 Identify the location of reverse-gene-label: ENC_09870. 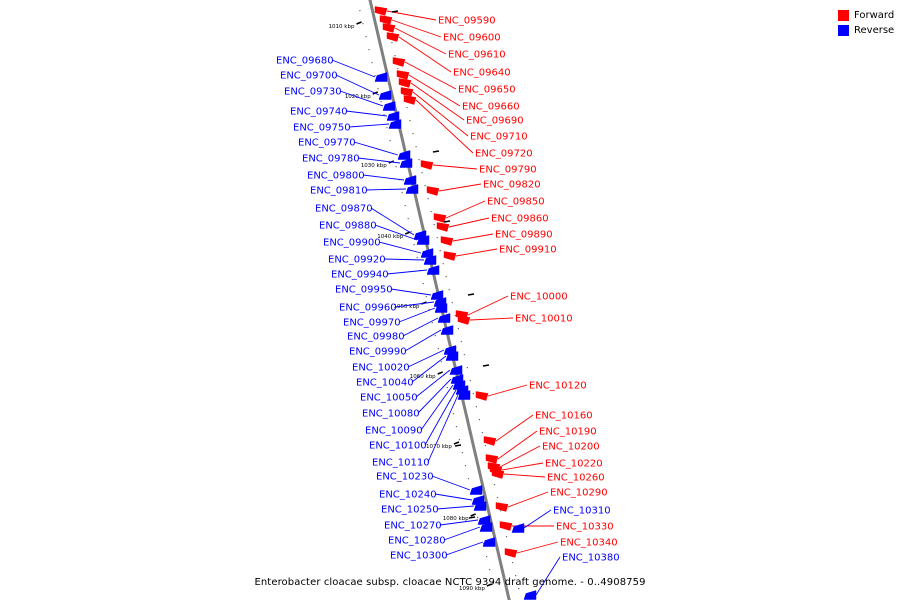
(344, 209).